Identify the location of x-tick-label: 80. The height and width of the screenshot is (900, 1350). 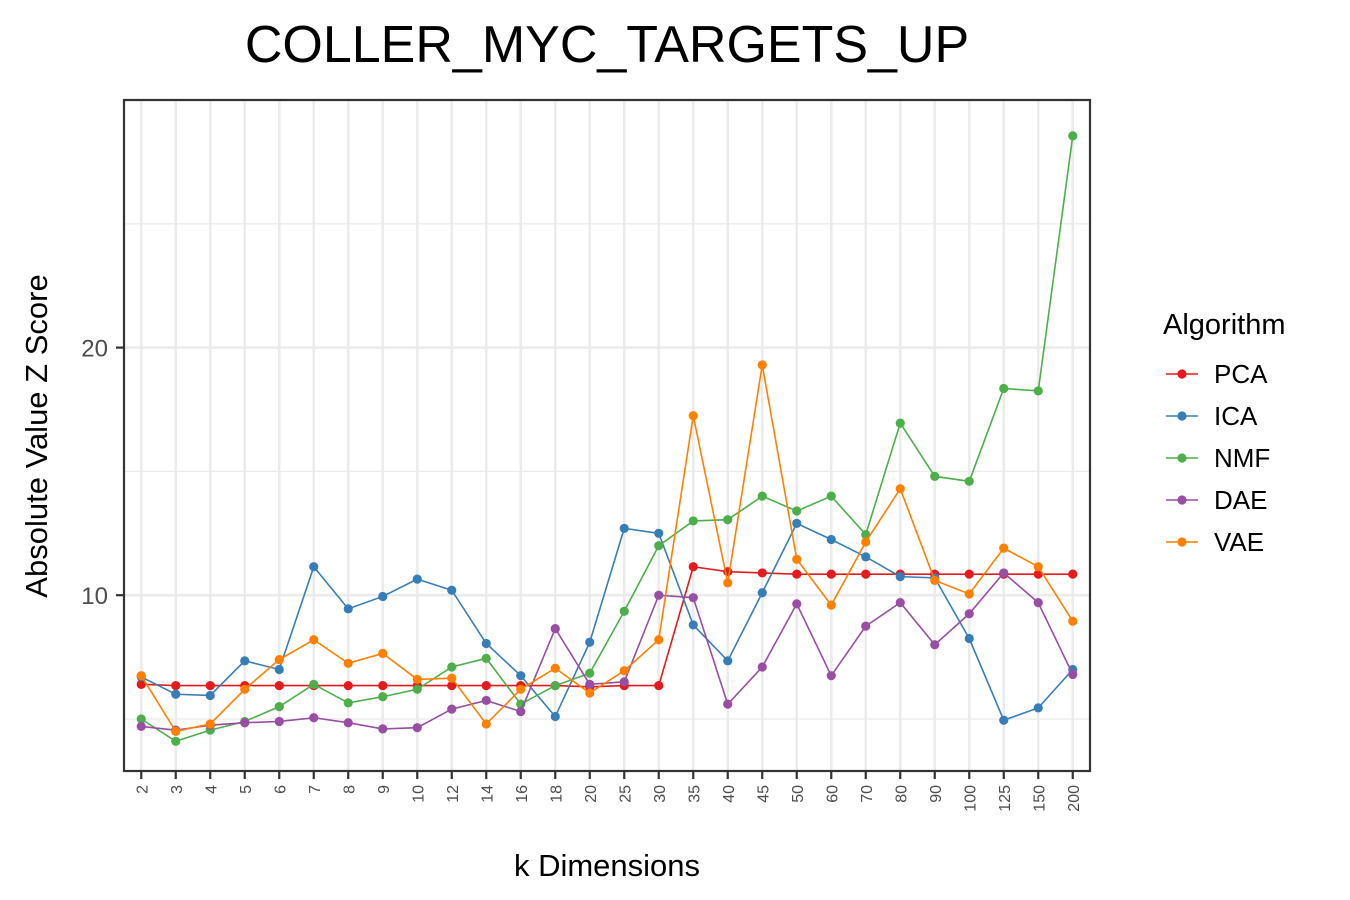
(901, 794).